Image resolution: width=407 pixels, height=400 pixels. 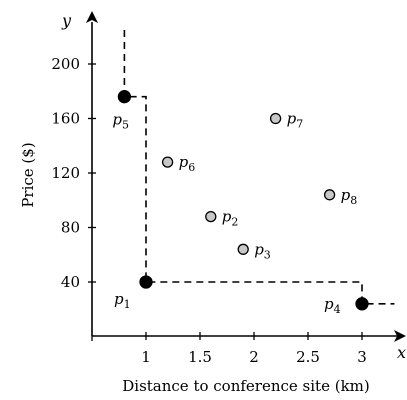 What do you see at coordinates (400, 336) in the screenshot?
I see `x-axis-arrow` at bounding box center [400, 336].